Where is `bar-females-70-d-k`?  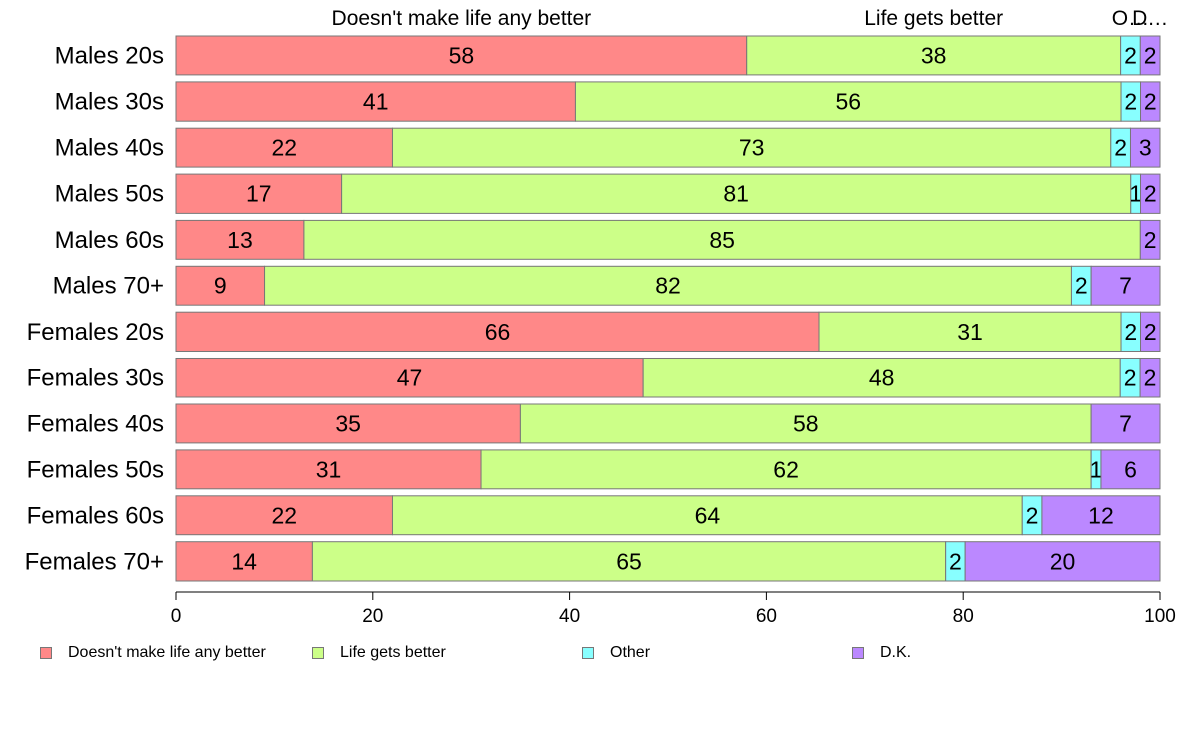
bar-females-70-d-k is located at coordinates (1062, 561).